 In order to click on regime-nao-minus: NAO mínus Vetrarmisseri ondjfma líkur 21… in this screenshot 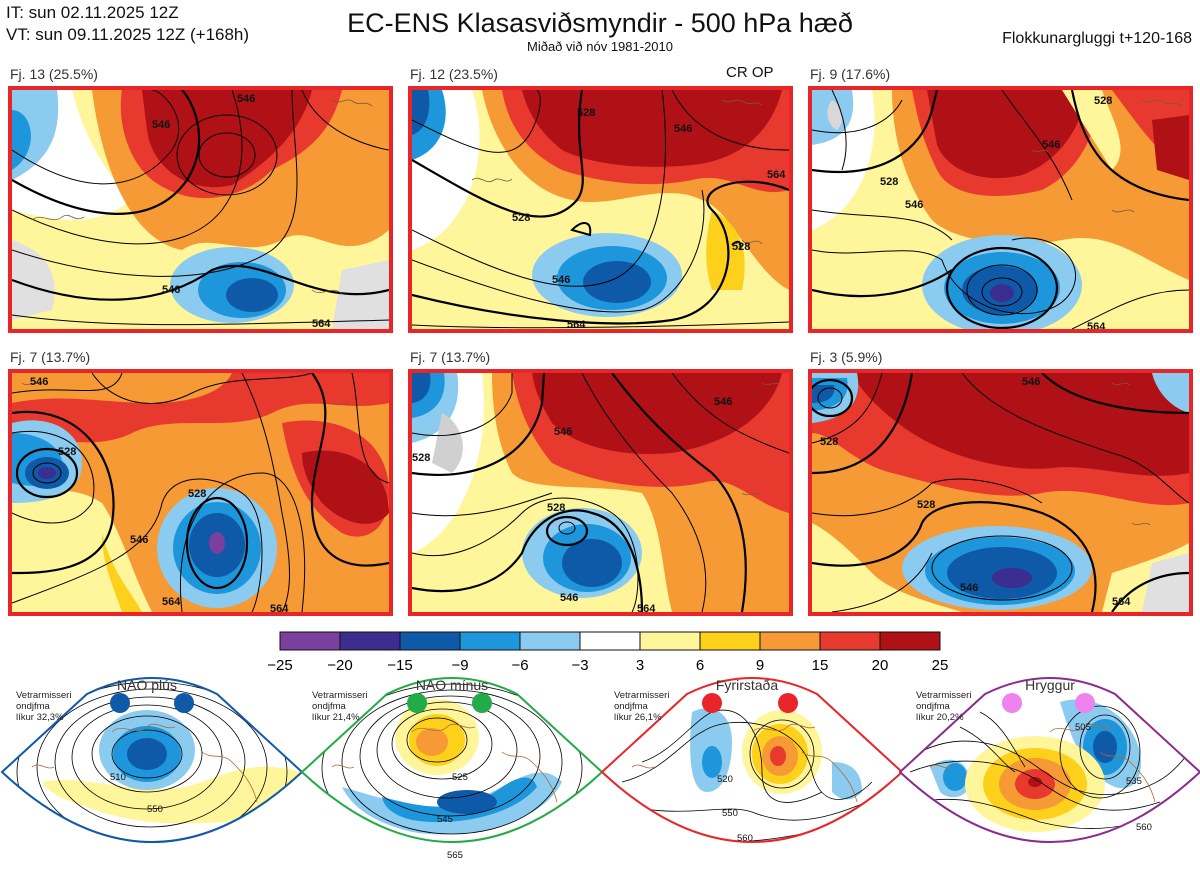, I will do `click(452, 769)`.